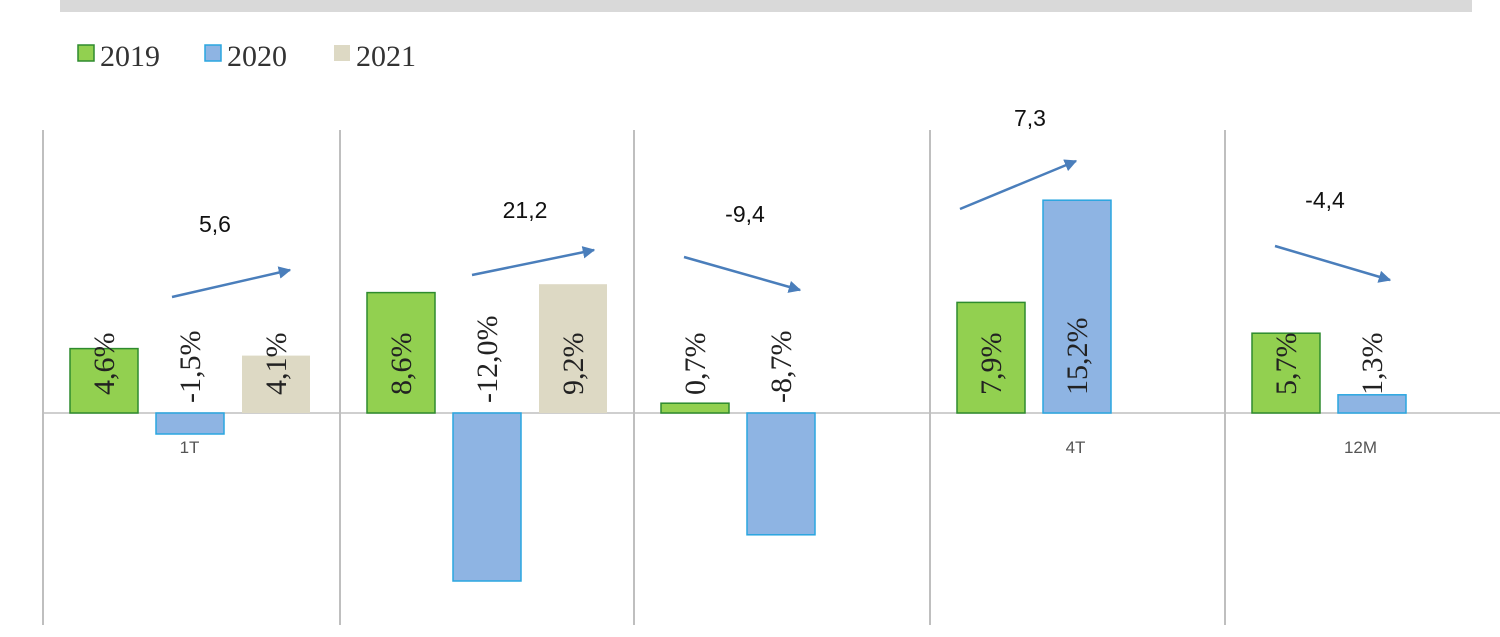 The width and height of the screenshot is (1500, 637). What do you see at coordinates (1030, 118) in the screenshot?
I see `growth-annotation: 7,3` at bounding box center [1030, 118].